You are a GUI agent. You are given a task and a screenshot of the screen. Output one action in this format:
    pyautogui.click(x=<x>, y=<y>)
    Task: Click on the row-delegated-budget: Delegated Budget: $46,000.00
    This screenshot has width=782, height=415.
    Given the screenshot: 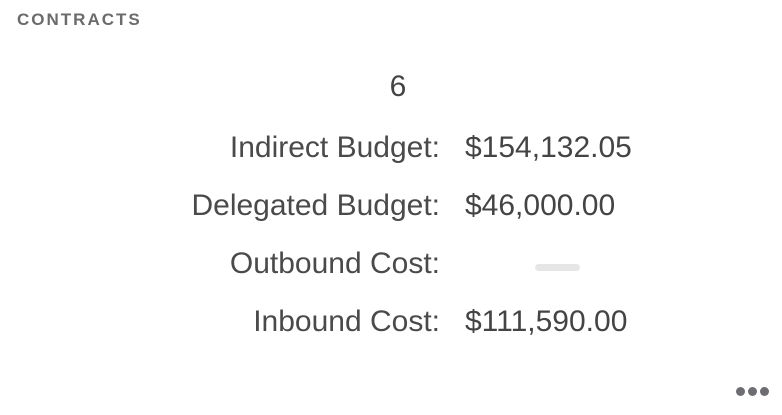 What is the action you would take?
    pyautogui.click(x=391, y=209)
    